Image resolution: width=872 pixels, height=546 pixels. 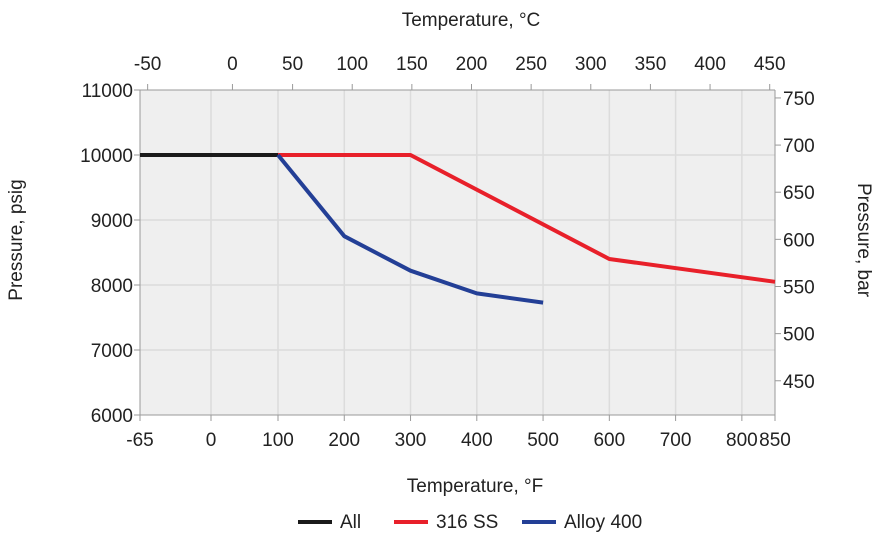 I want to click on x-top-tick-label: -50, so click(x=147, y=64).